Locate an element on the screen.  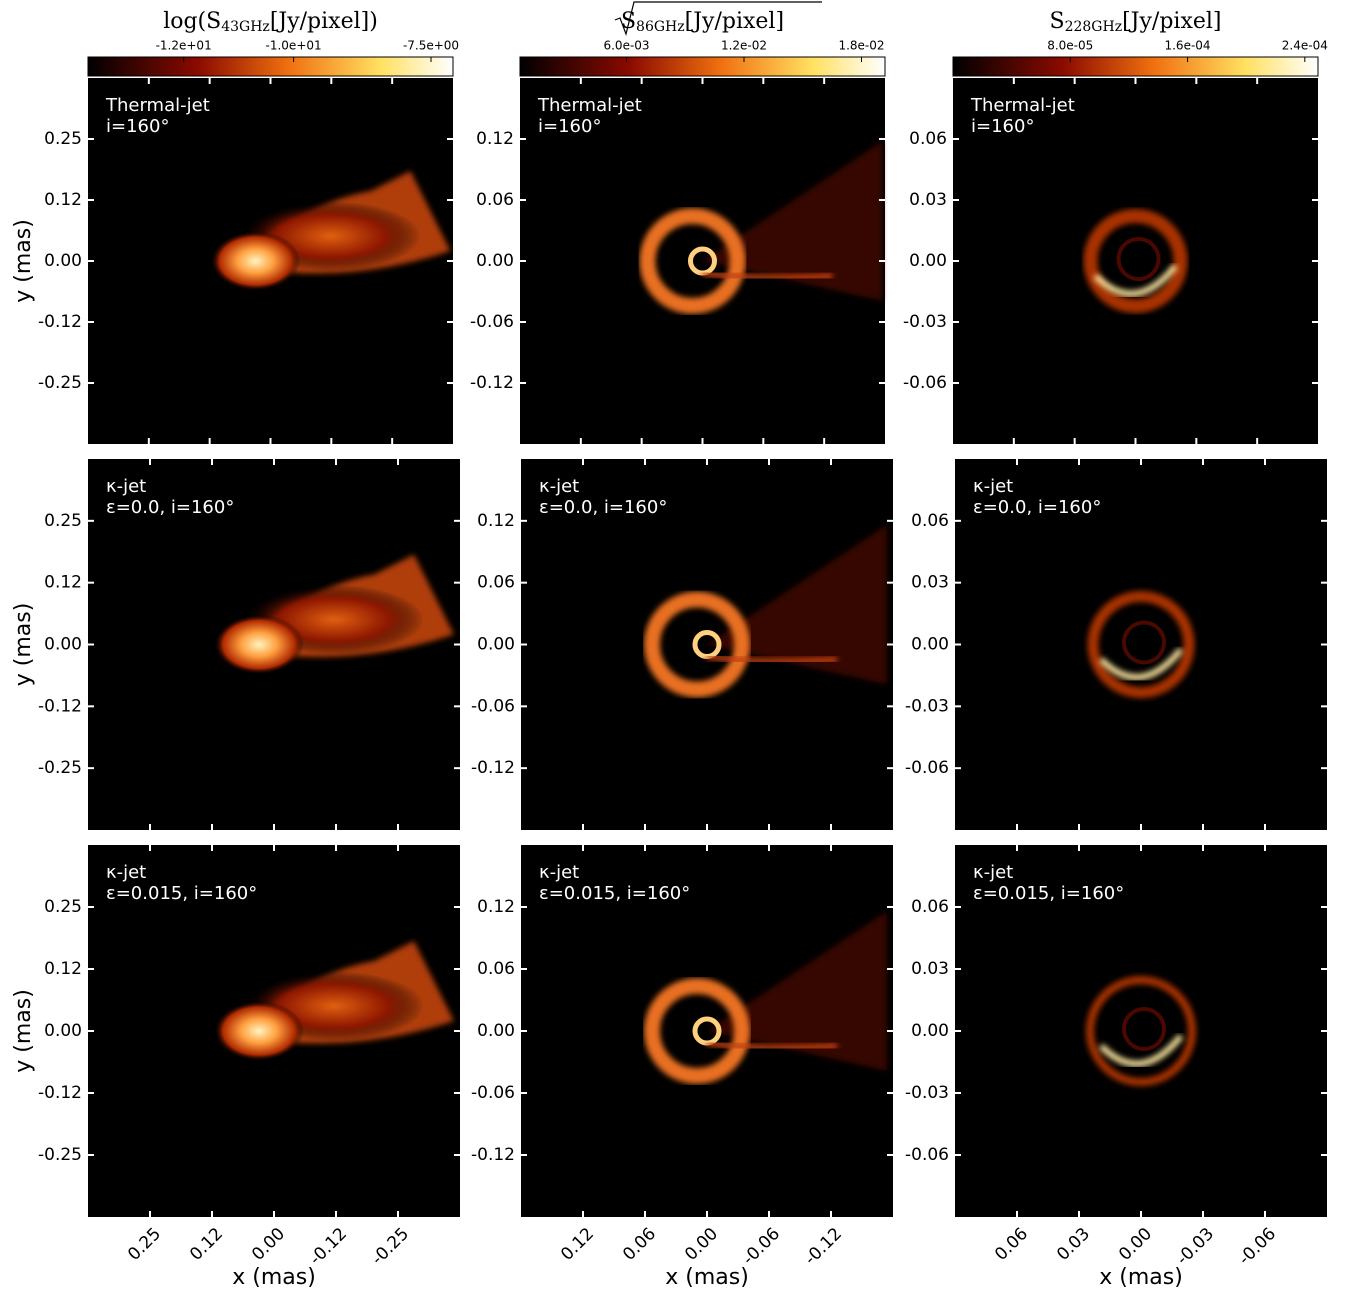
y-axis-label: y (mas) is located at coordinates (23, 645).